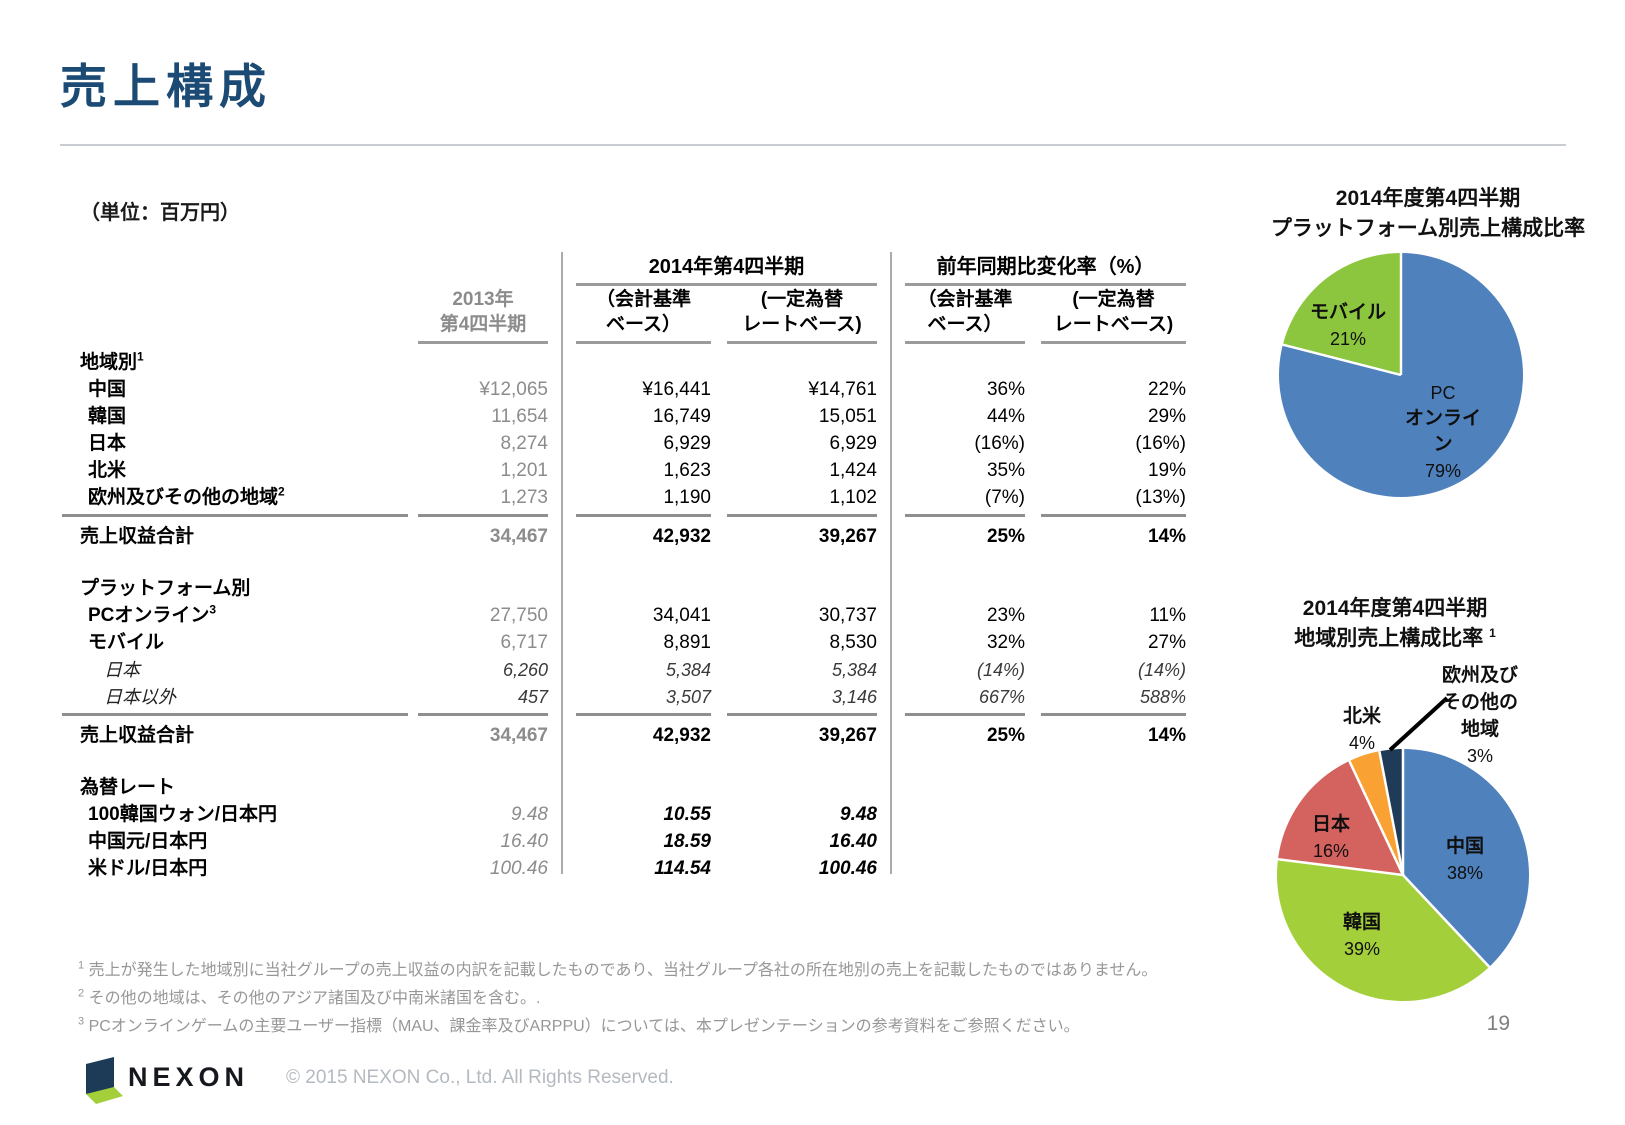 This screenshot has width=1625, height=1125. I want to click on platform-pie, so click(1401, 375).